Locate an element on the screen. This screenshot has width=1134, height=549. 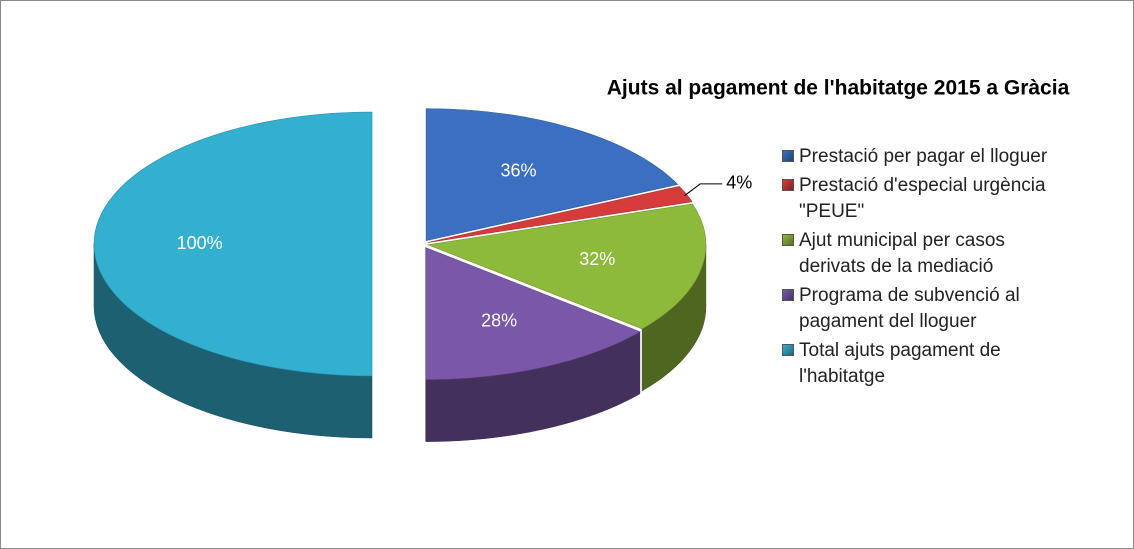
legend-label: Prestació per pagar el lloguer is located at coordinates (923, 156).